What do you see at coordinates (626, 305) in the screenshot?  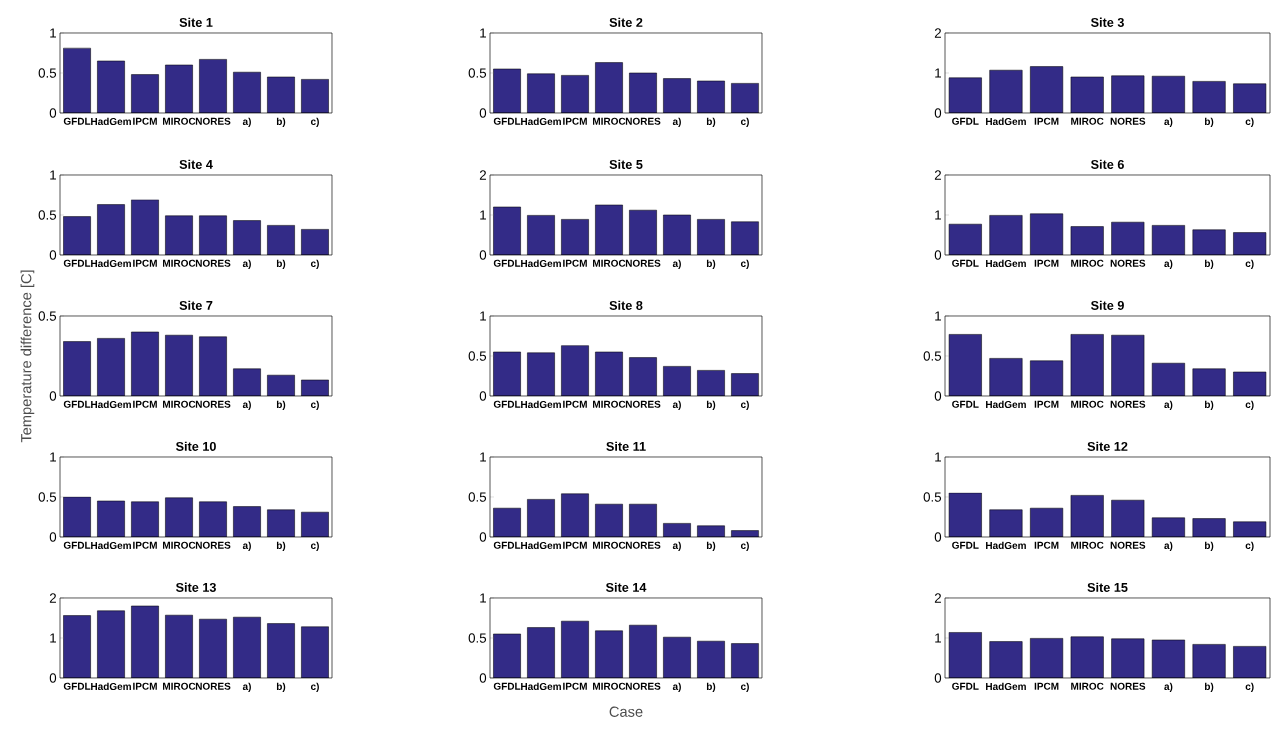 I see `chart-title: Site 8` at bounding box center [626, 305].